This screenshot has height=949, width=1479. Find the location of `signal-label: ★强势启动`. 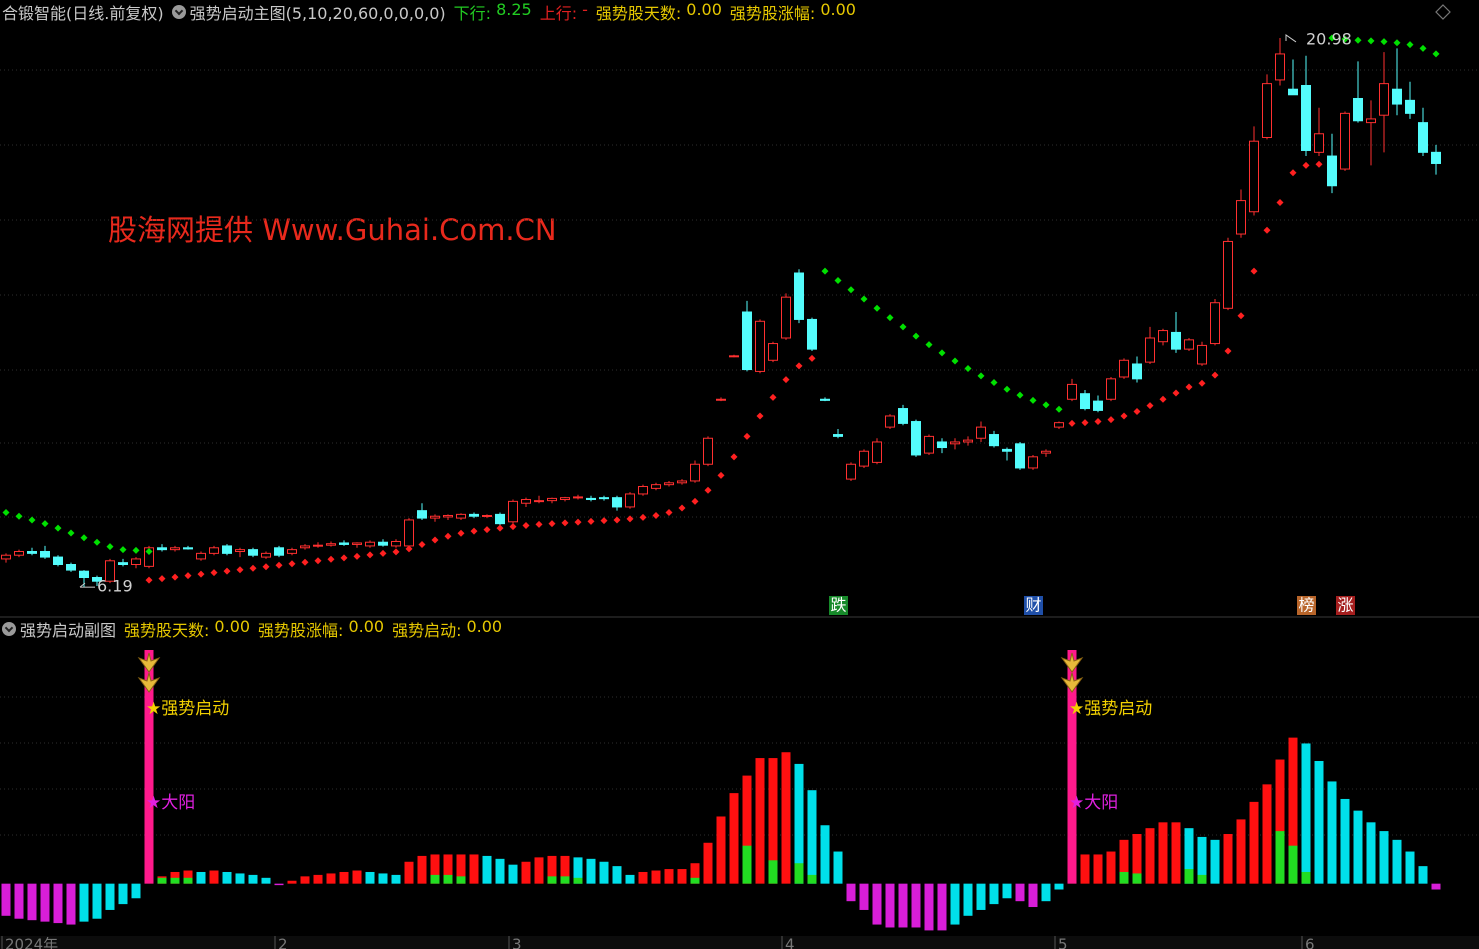

signal-label: ★强势启动 is located at coordinates (1110, 709).